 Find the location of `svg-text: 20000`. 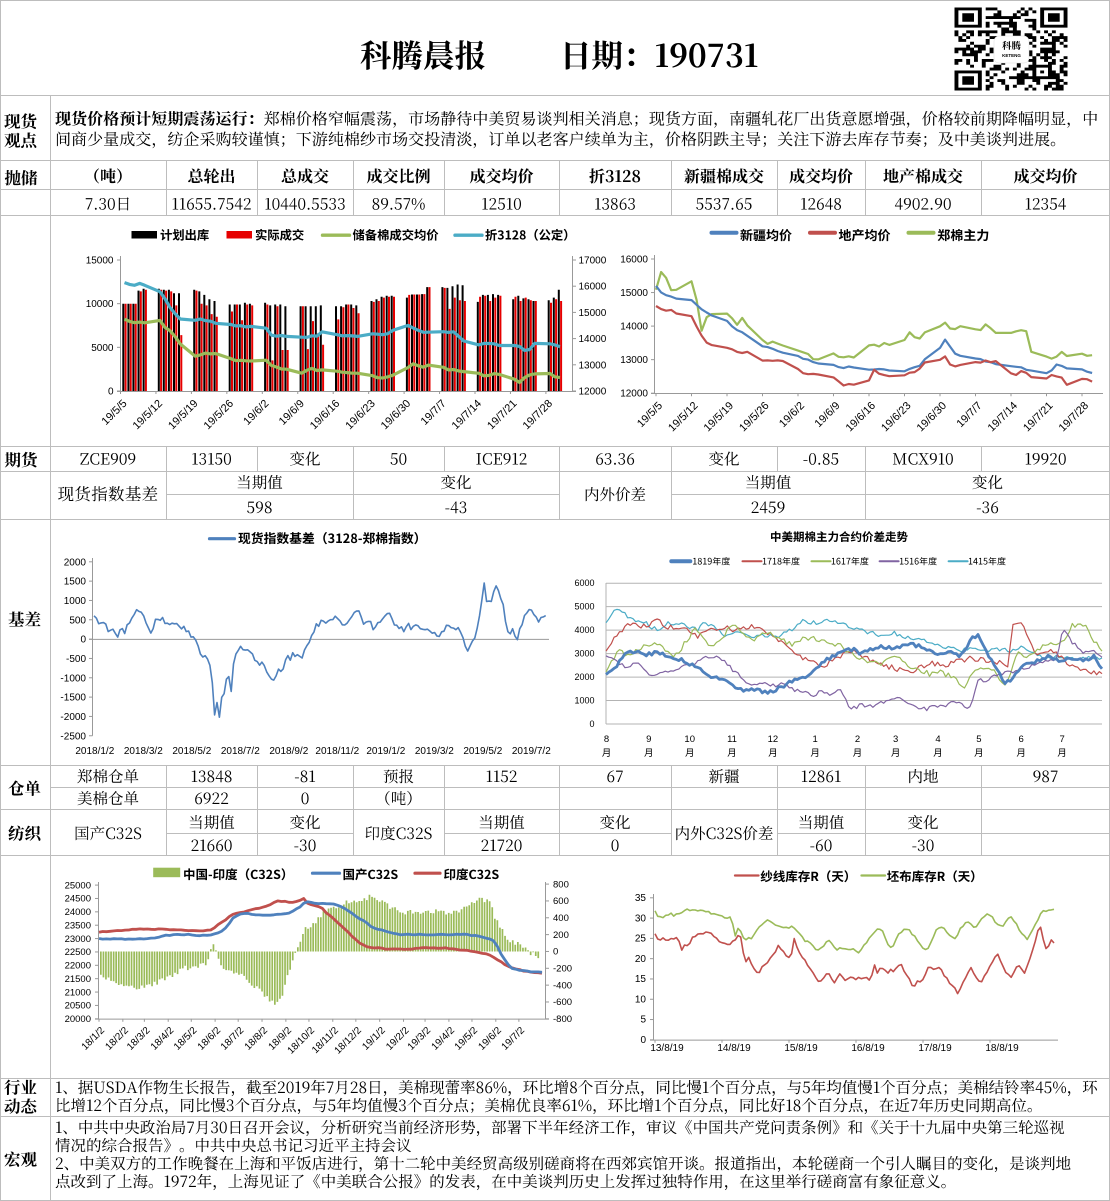

svg-text: 20000 is located at coordinates (78, 1019).